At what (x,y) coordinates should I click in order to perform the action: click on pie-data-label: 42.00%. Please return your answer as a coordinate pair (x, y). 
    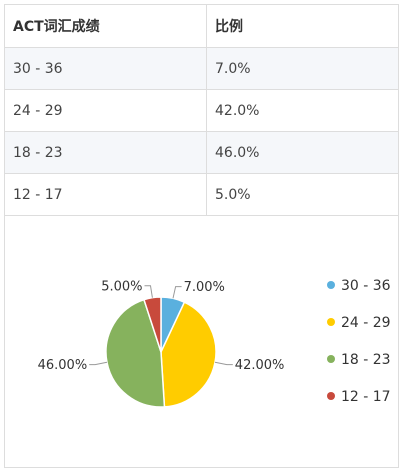
    Looking at the image, I should click on (260, 365).